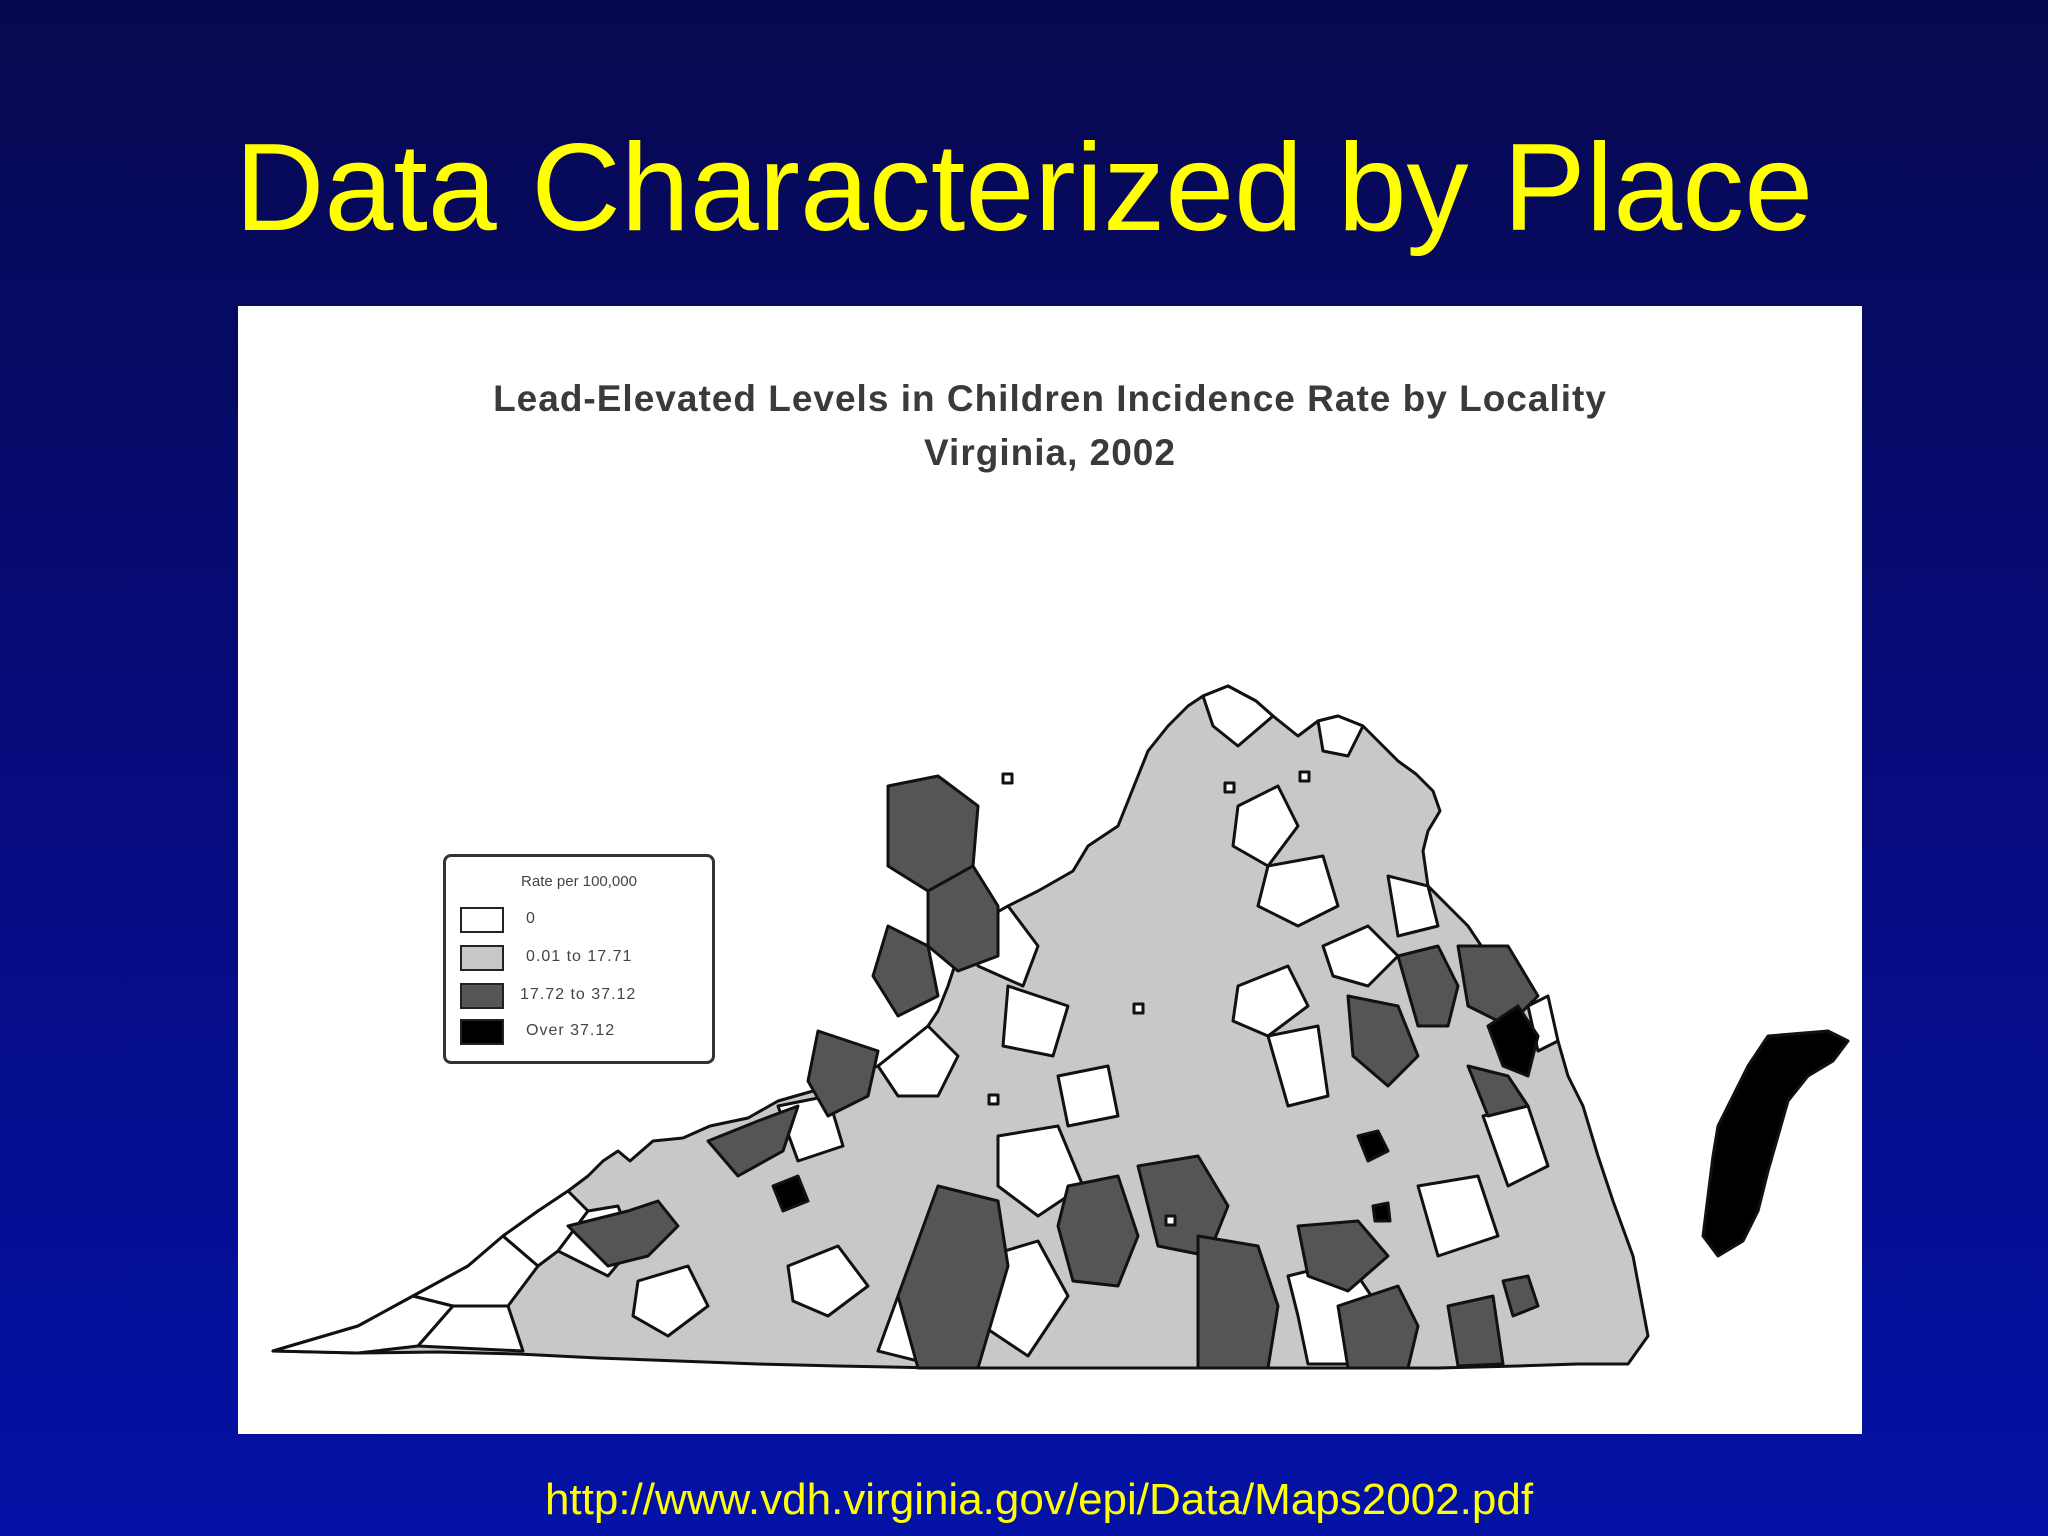 Image resolution: width=2048 pixels, height=1536 pixels. Describe the element at coordinates (571, 1030) in the screenshot. I see `legend-label: Over 37.12` at that location.